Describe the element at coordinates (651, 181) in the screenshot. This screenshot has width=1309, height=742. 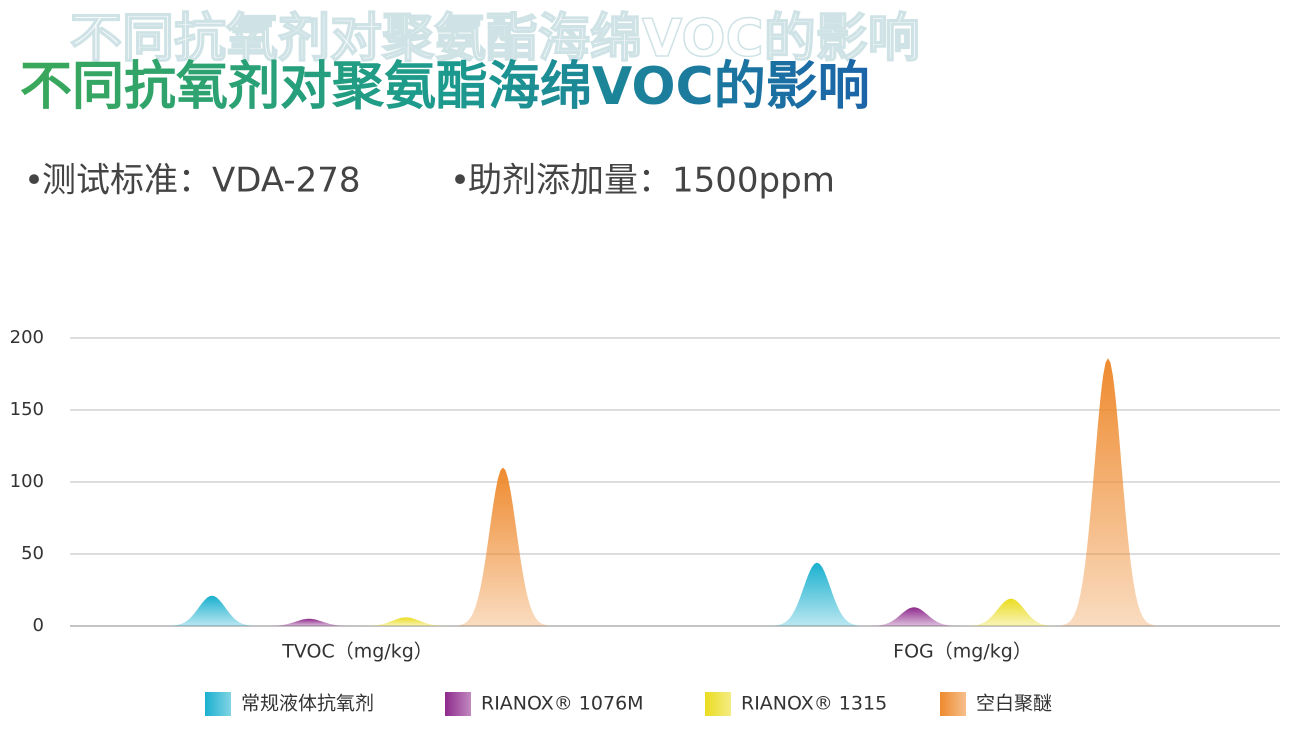
I see `subtitle: 助剂添加量：1500ppm` at that location.